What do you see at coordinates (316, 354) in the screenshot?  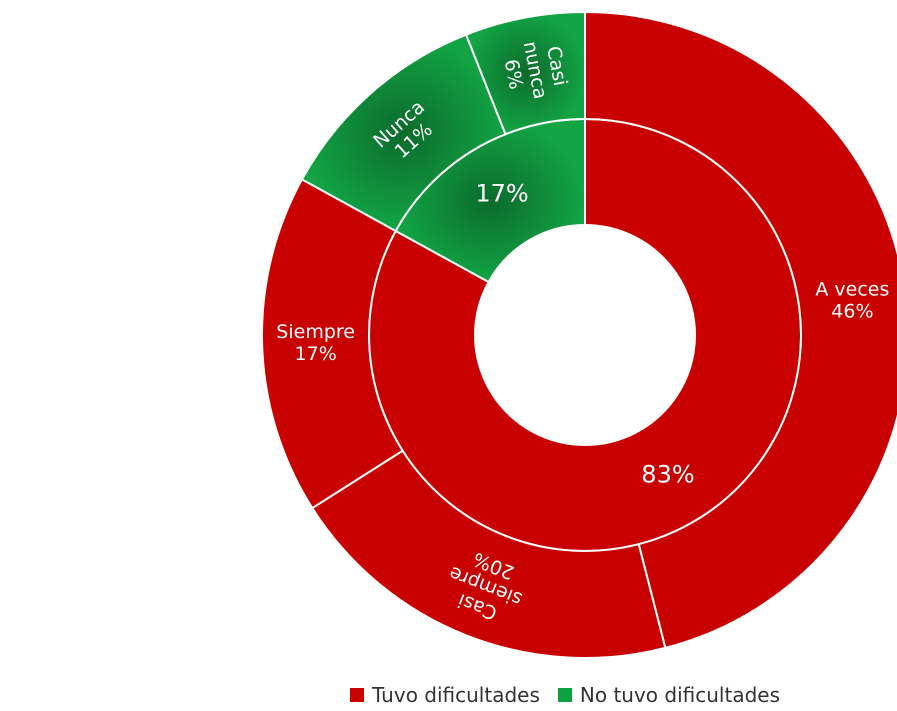 I see `outer-pct-siempre: 17%` at bounding box center [316, 354].